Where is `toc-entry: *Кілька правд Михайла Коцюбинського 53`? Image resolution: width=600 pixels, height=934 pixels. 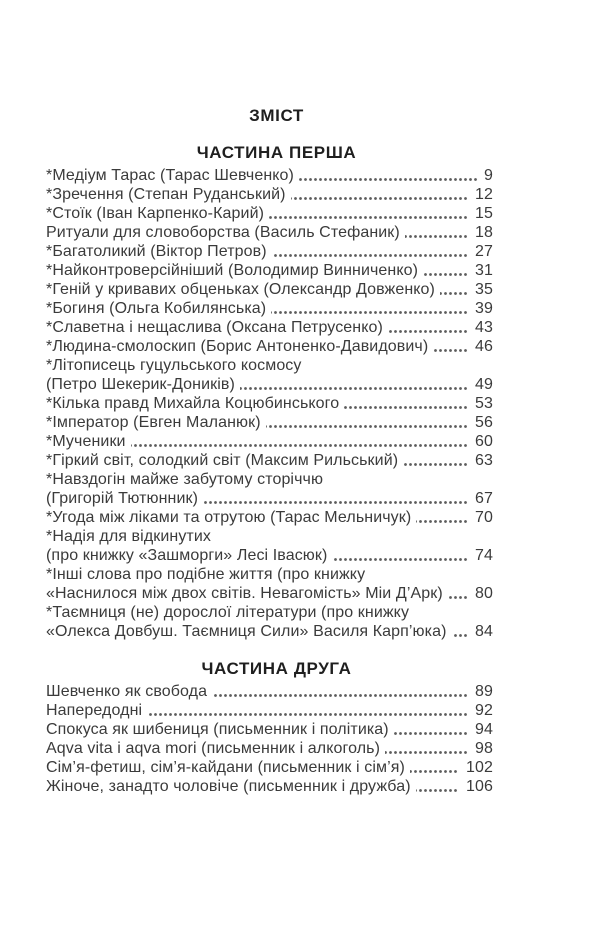
toc-entry: *Кілька правд Михайла Коцюбинського 53 is located at coordinates (269, 403).